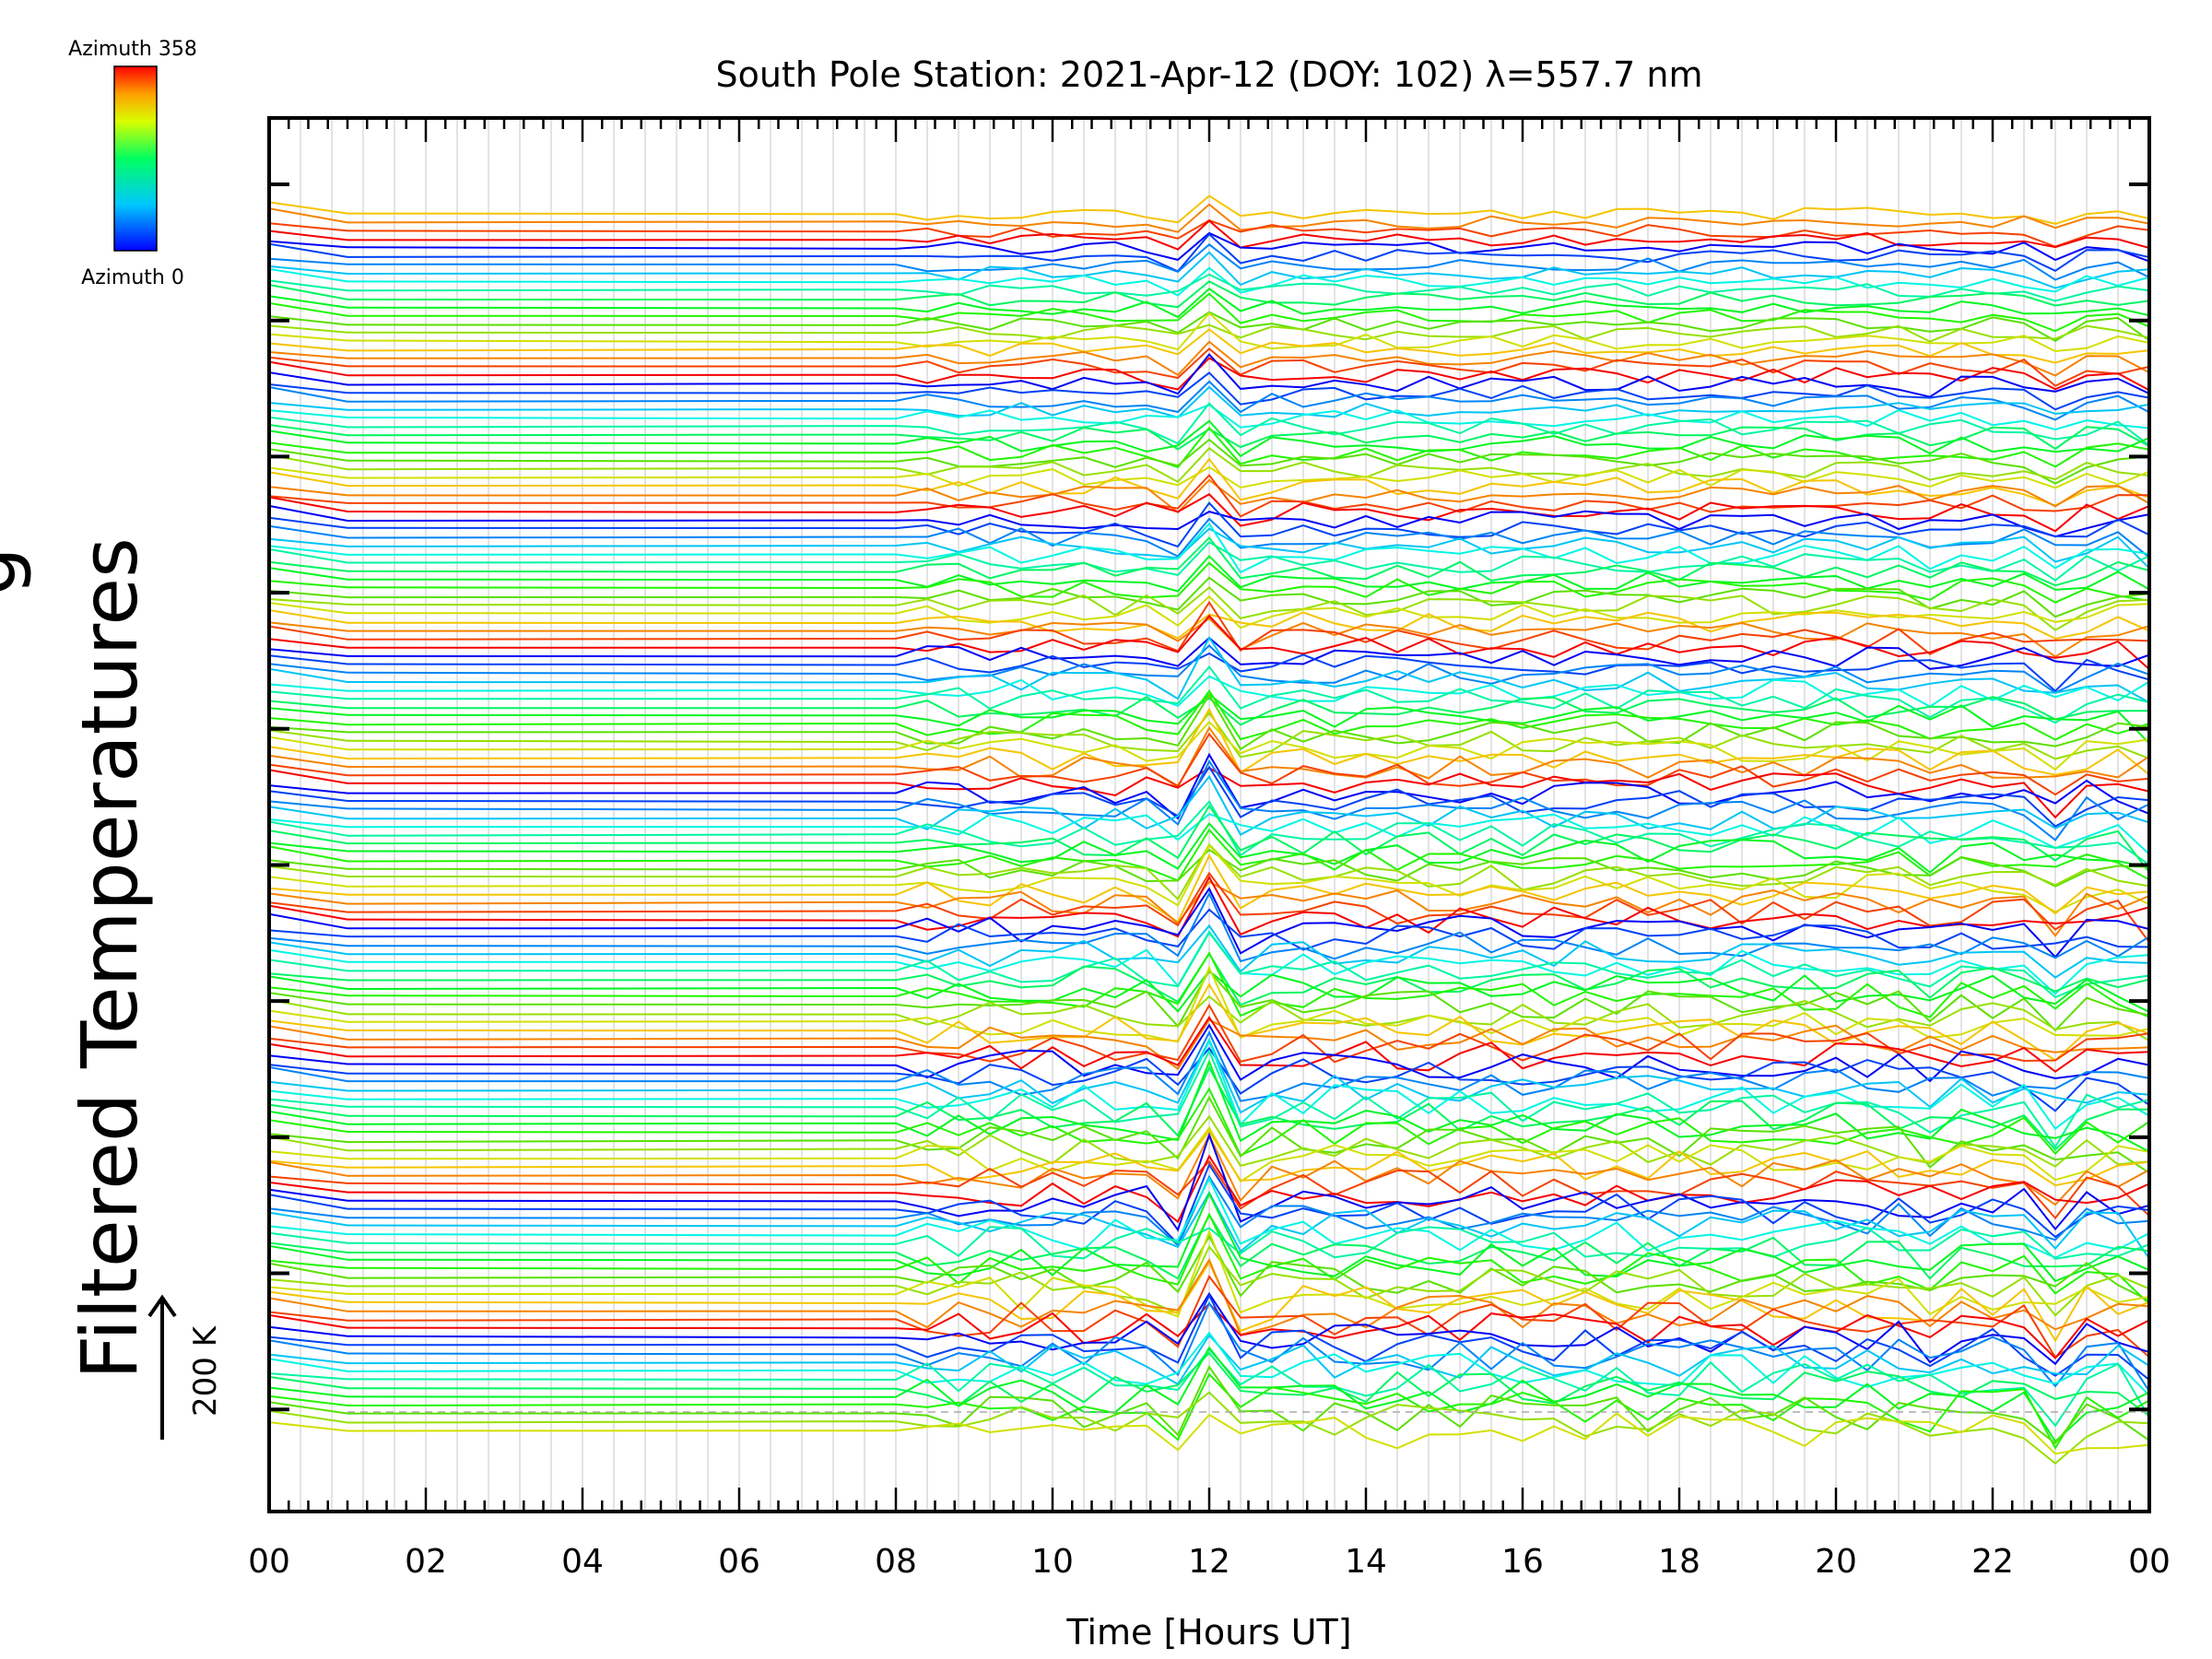 This screenshot has width=2212, height=1659. Describe the element at coordinates (135, 158) in the screenshot. I see `colorbar-gradient` at that location.